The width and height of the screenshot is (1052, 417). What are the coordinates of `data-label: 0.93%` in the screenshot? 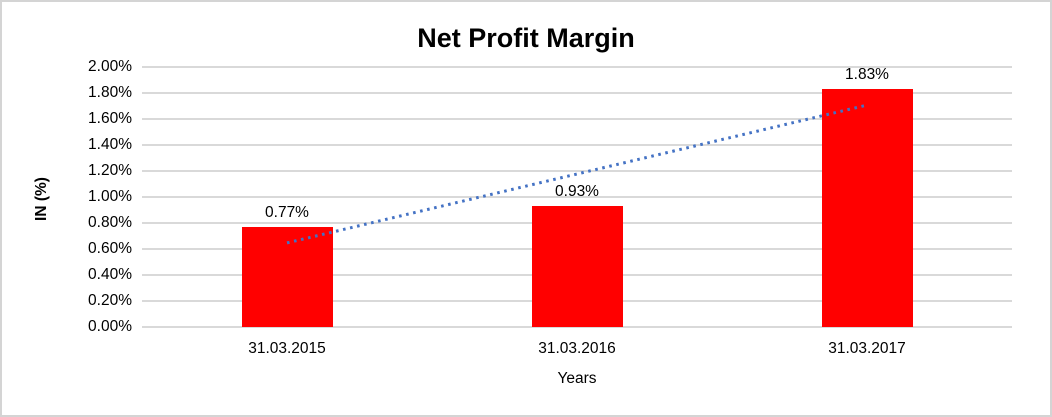 It's located at (577, 192).